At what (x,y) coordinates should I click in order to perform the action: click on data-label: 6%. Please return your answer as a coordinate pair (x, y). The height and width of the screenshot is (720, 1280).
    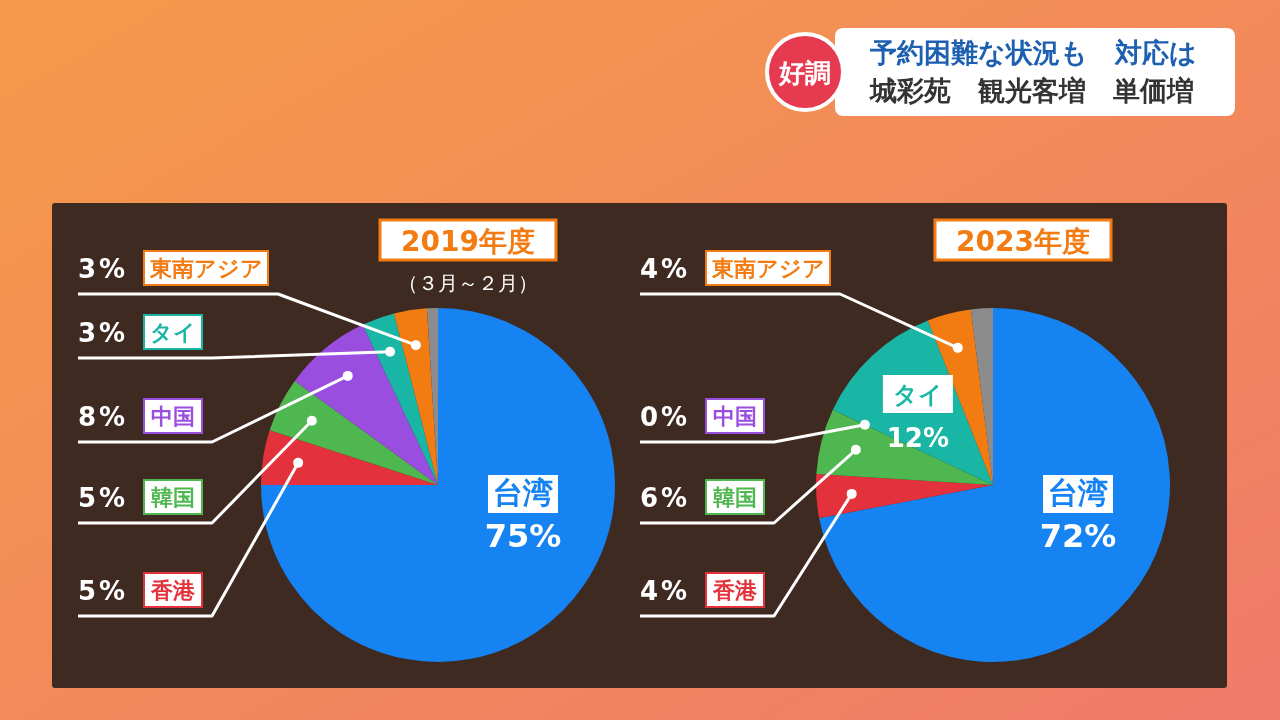
    Looking at the image, I should click on (665, 498).